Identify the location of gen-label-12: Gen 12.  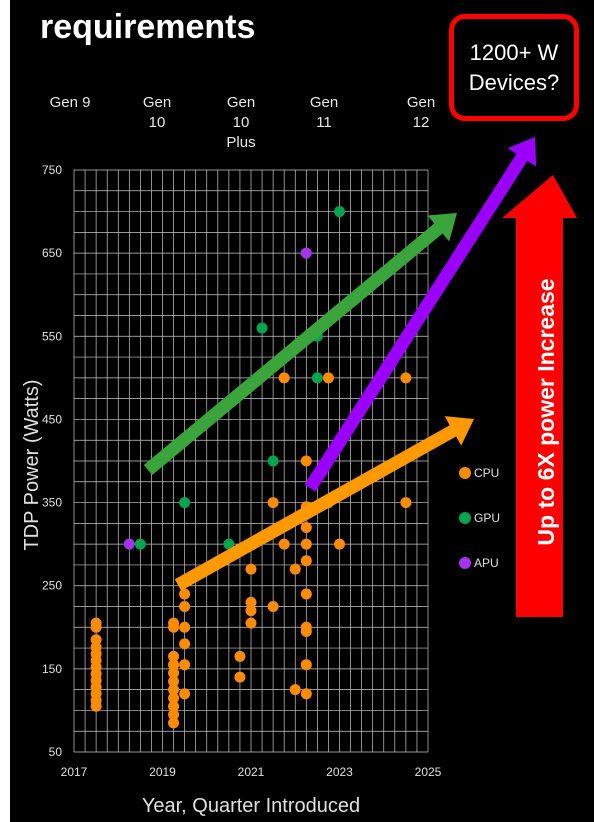
(421, 112).